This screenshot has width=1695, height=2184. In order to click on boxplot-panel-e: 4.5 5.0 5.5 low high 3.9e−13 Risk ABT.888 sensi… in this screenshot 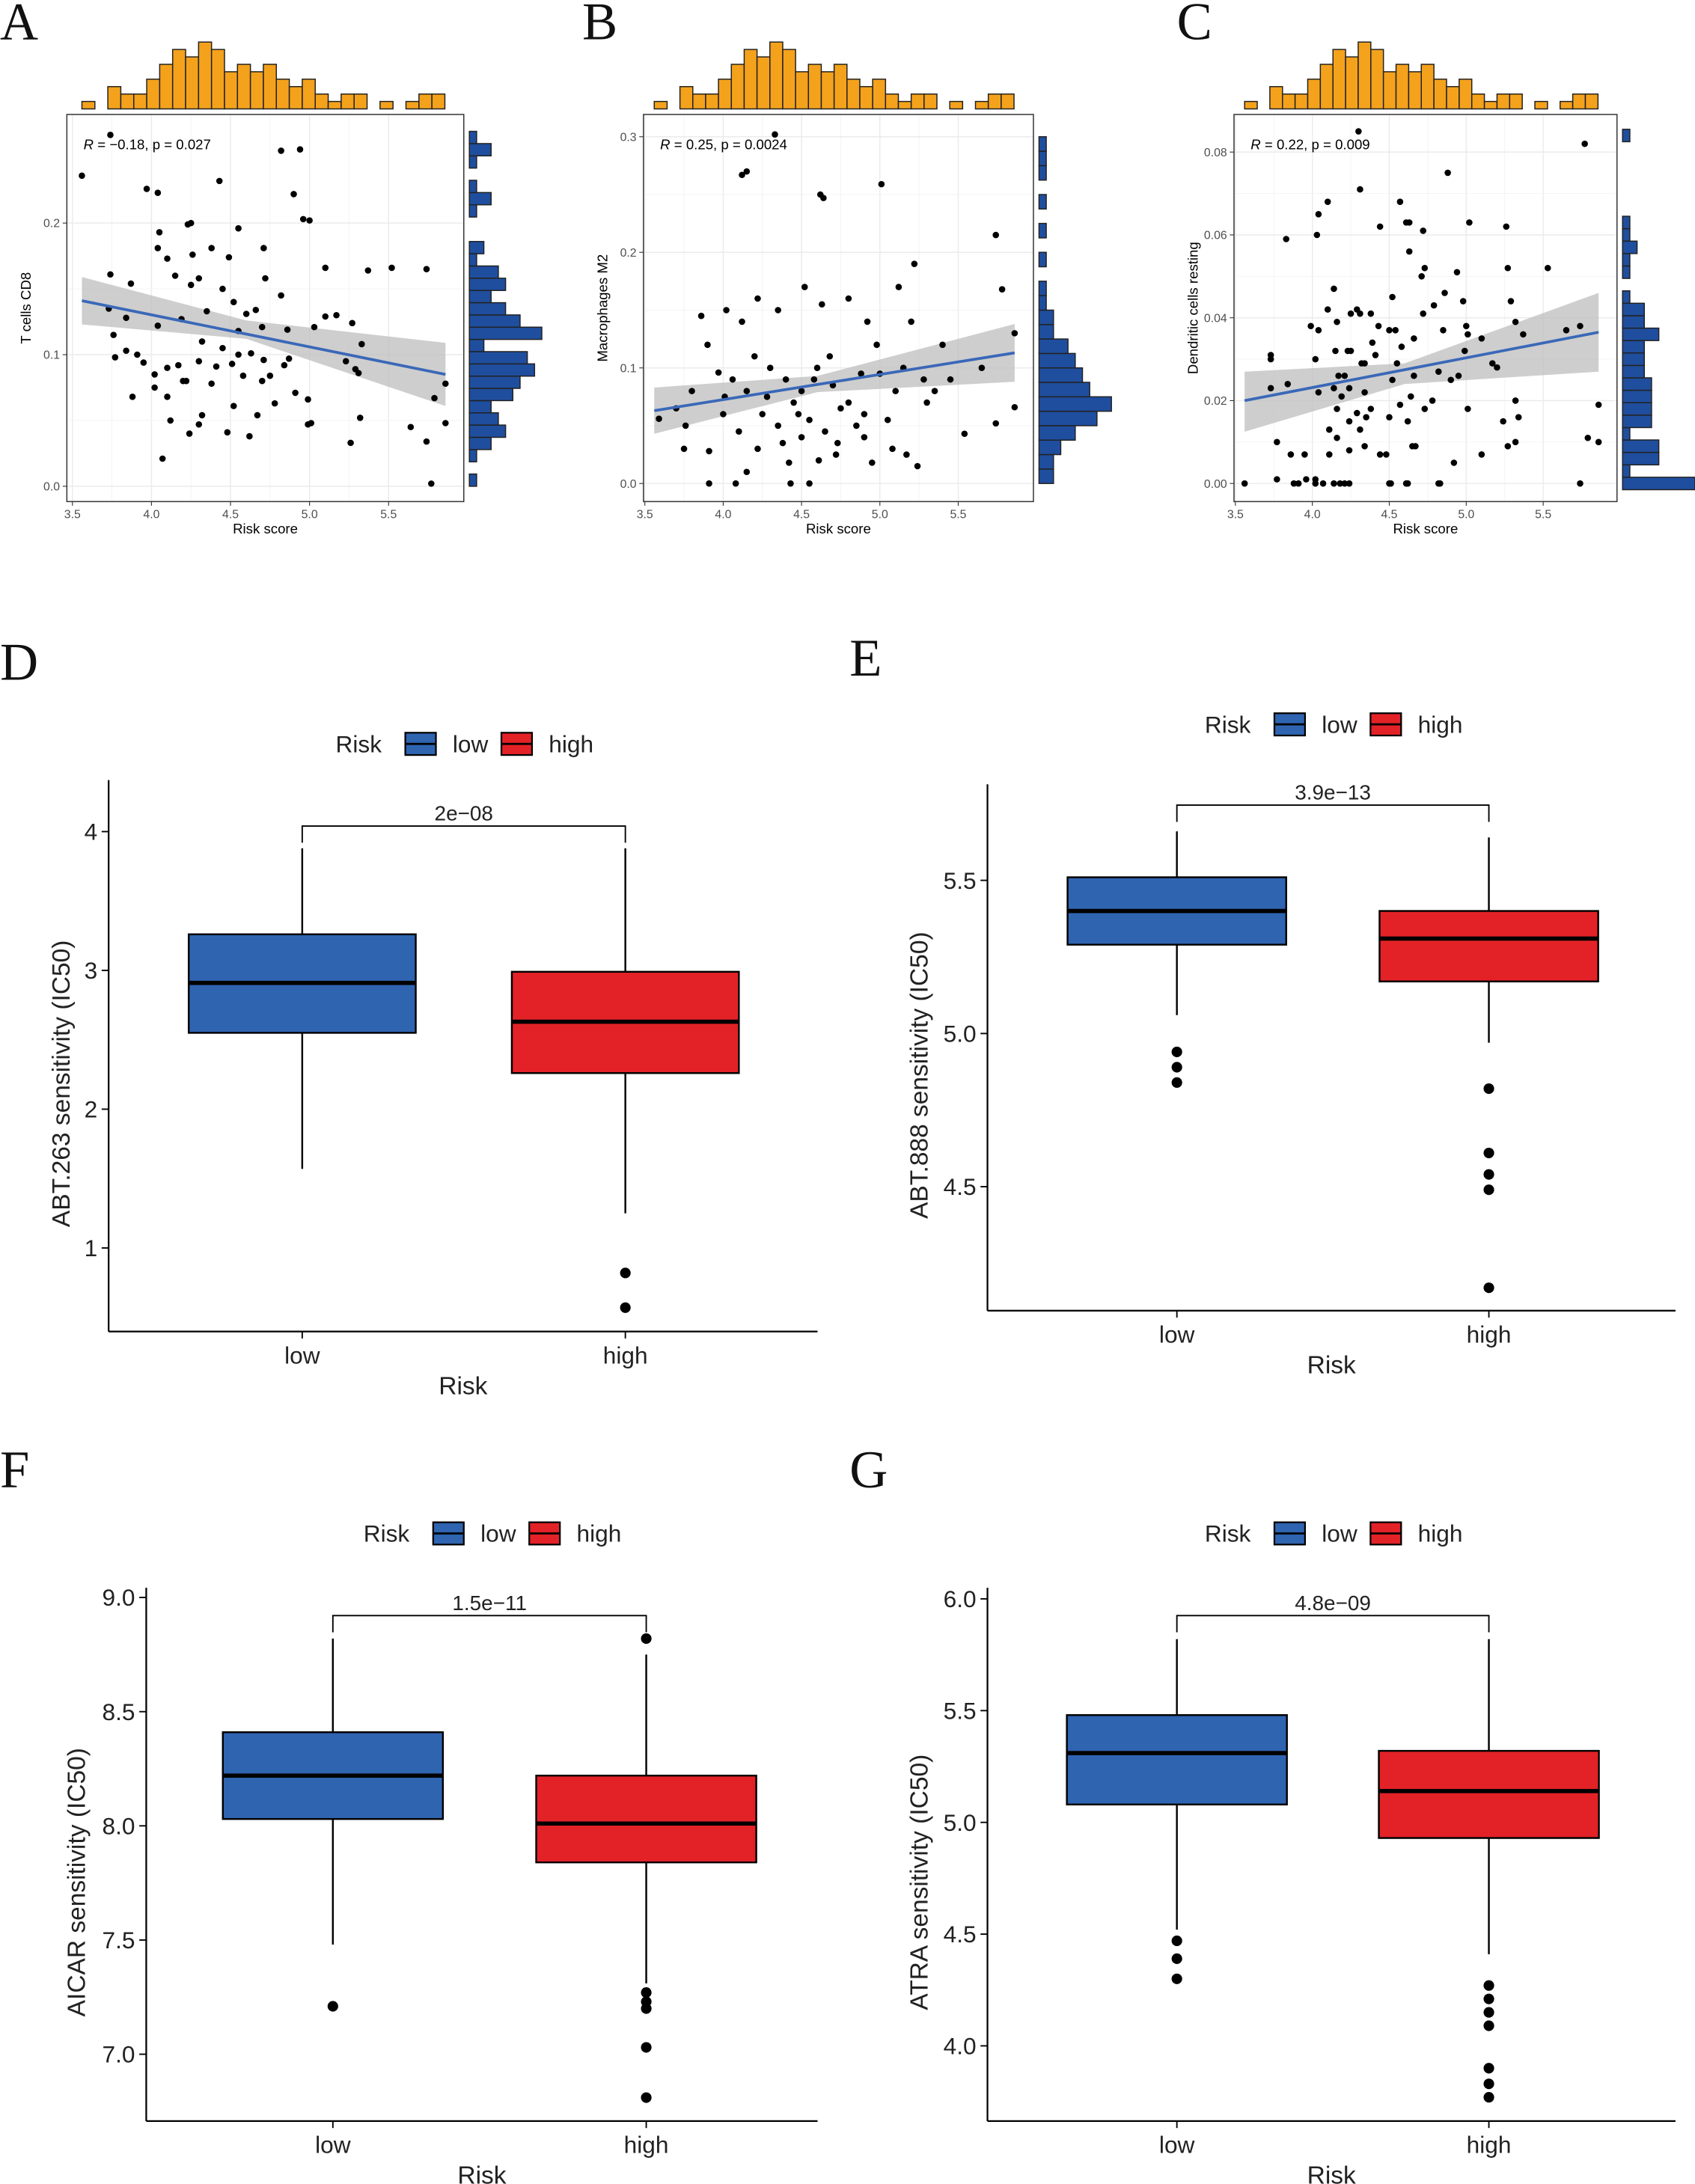, I will do `click(1291, 1045)`.